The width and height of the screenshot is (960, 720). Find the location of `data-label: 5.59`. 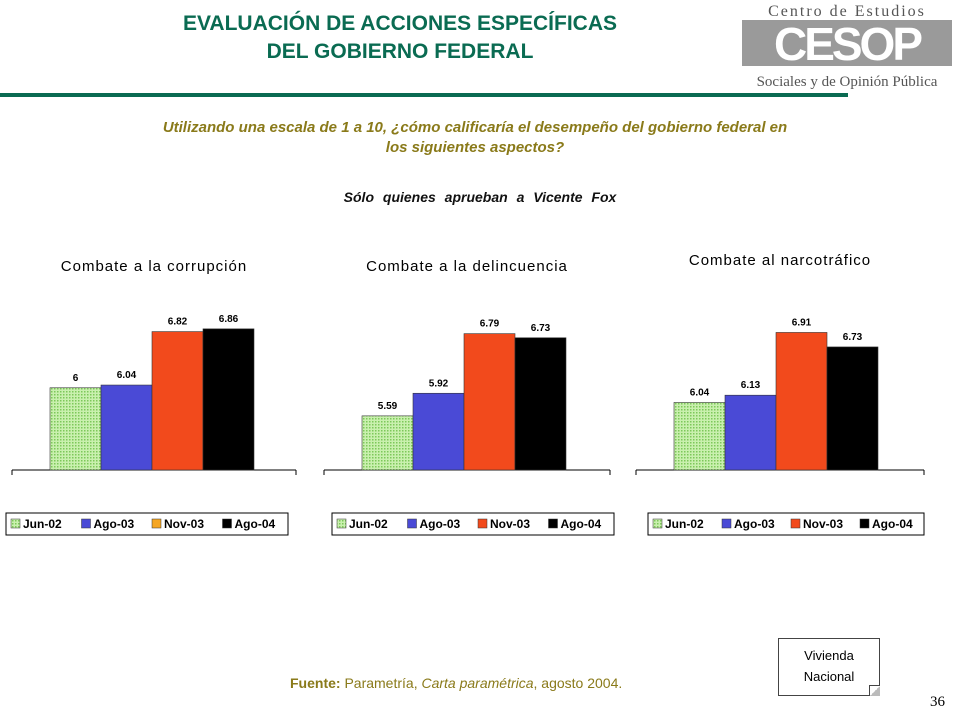

data-label: 5.59 is located at coordinates (388, 406).